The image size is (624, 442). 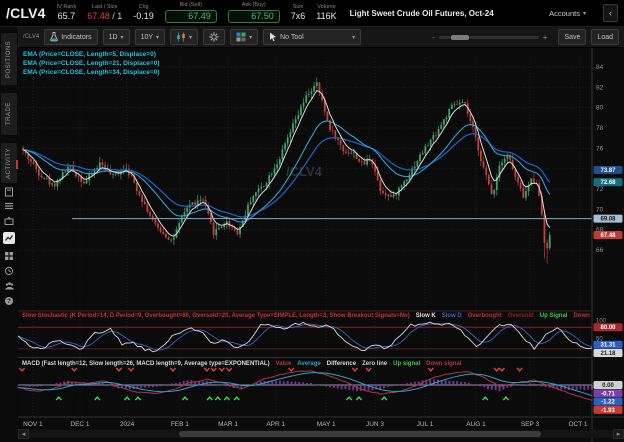 I want to click on sidebar-tab-trade: TRADE, so click(x=9, y=114).